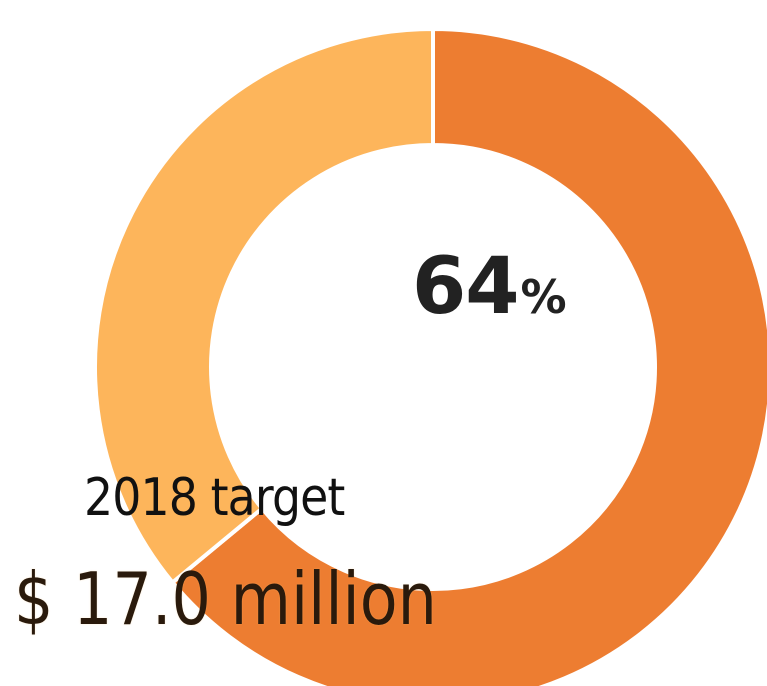  I want to click on center-percentage: 64%, so click(512, 287).